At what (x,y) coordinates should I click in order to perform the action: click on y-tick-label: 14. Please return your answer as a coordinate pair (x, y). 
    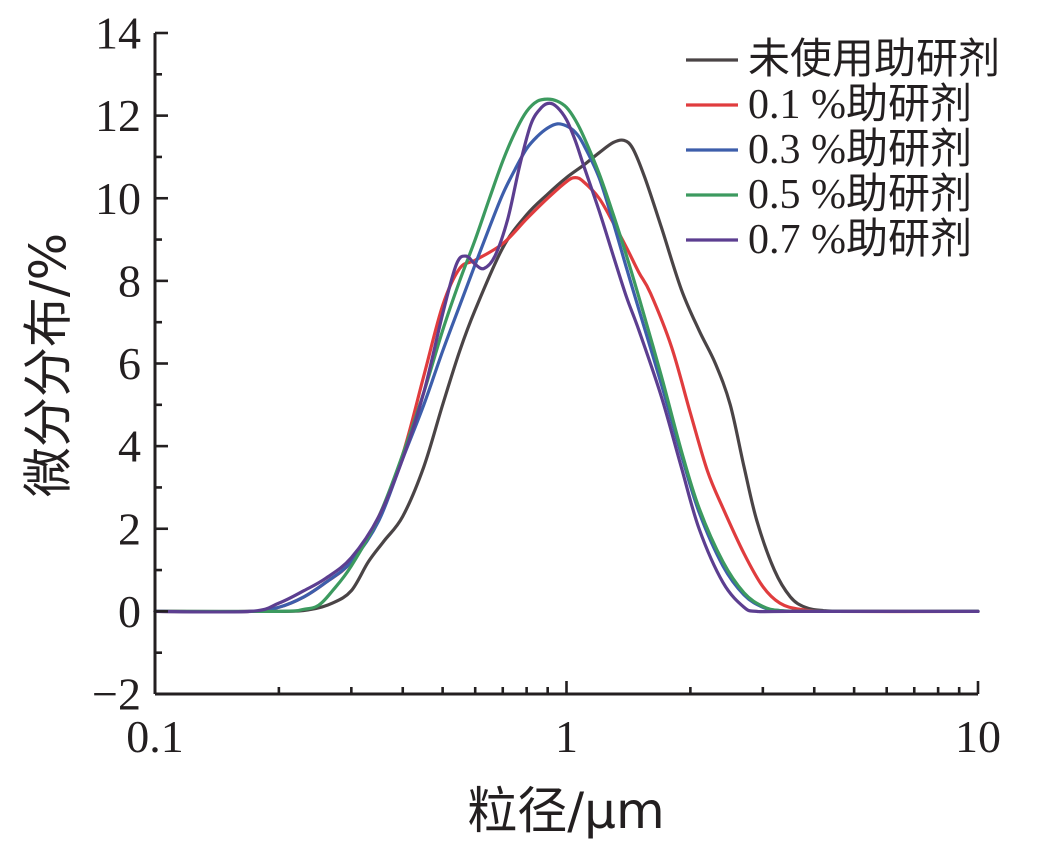
    Looking at the image, I should click on (118, 33).